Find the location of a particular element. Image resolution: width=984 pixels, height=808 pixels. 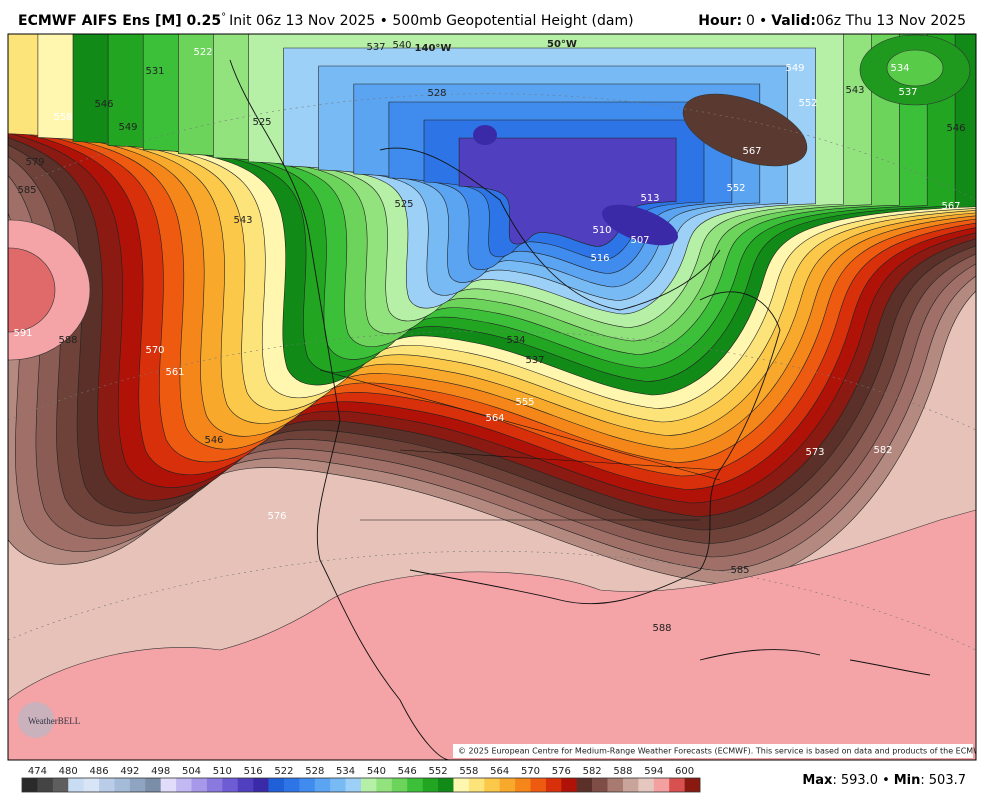

contour-label: 516 is located at coordinates (599, 258).